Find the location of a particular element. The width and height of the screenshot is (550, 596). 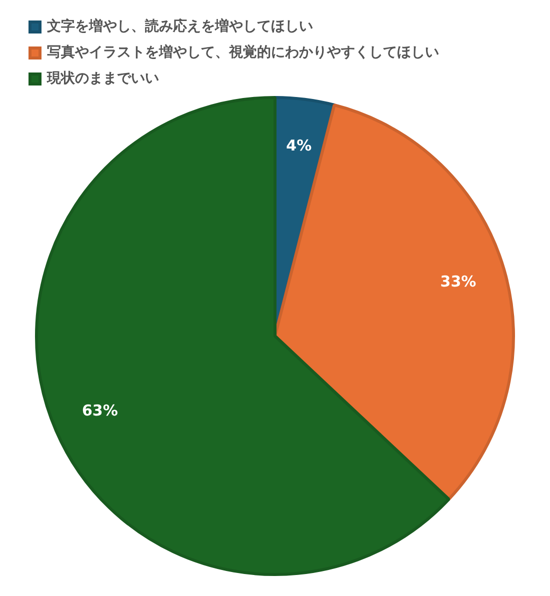

data-label: 33% is located at coordinates (458, 281).